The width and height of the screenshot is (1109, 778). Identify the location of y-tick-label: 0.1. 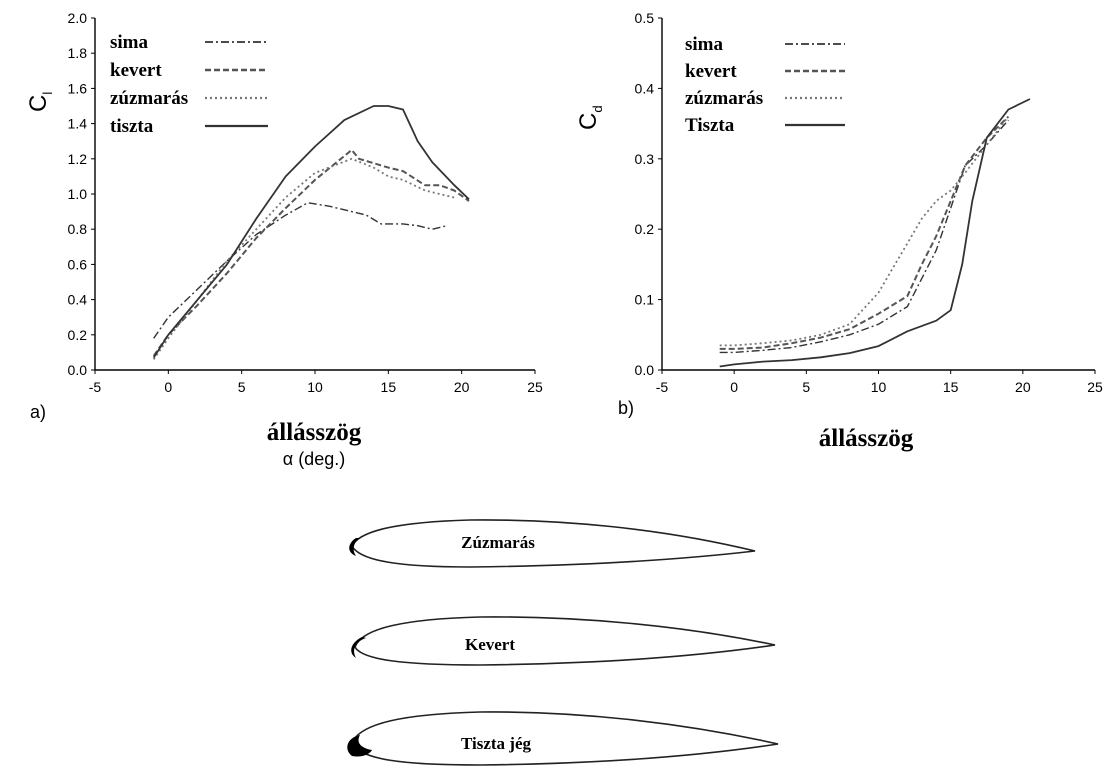
(645, 300).